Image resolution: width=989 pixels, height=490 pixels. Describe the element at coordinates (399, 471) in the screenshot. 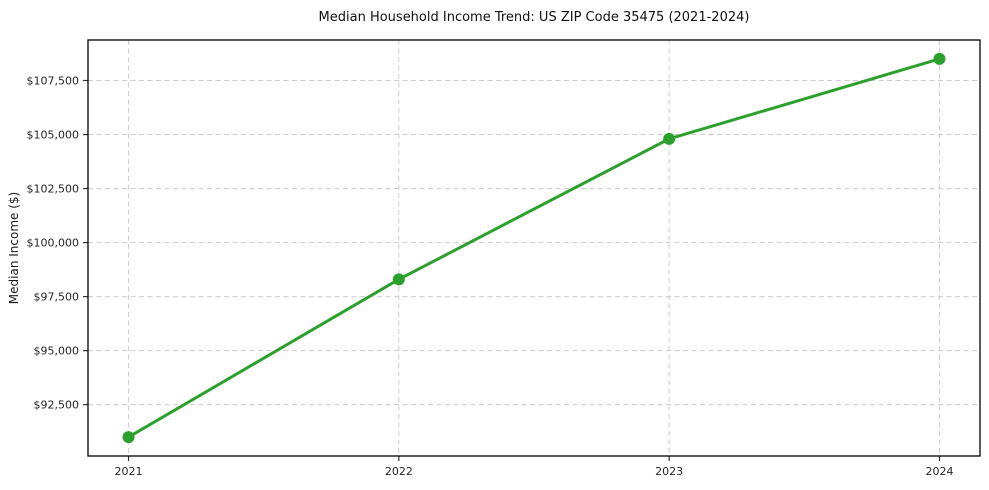

I see `x-tick-label: 2022` at that location.